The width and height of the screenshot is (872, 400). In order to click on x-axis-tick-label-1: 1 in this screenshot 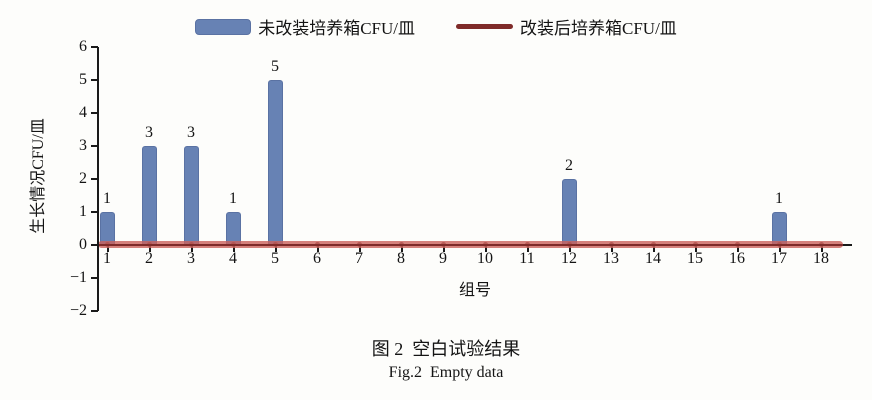, I will do `click(107, 258)`.